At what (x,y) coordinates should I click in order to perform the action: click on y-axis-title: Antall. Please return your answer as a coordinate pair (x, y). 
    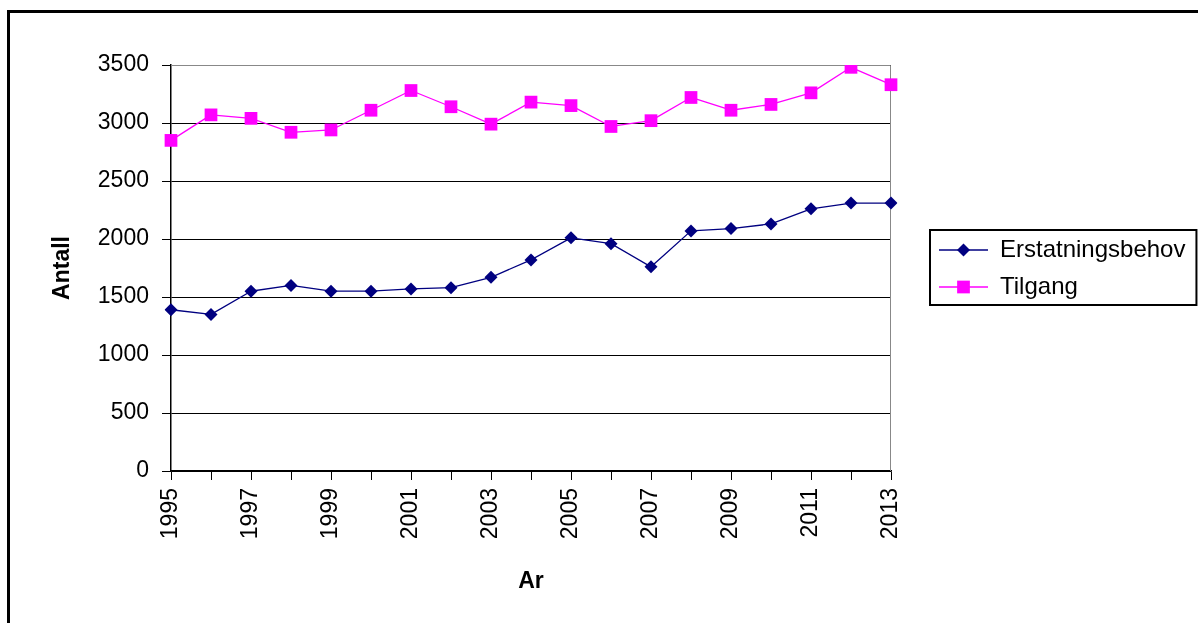
    Looking at the image, I should click on (61, 268).